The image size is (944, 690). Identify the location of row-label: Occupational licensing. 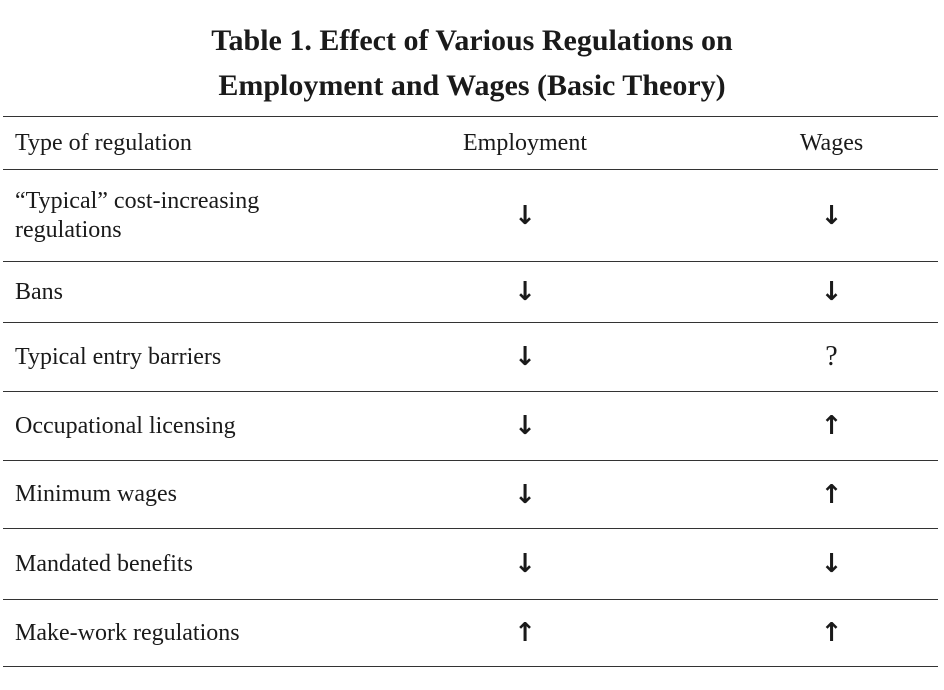
(229, 426).